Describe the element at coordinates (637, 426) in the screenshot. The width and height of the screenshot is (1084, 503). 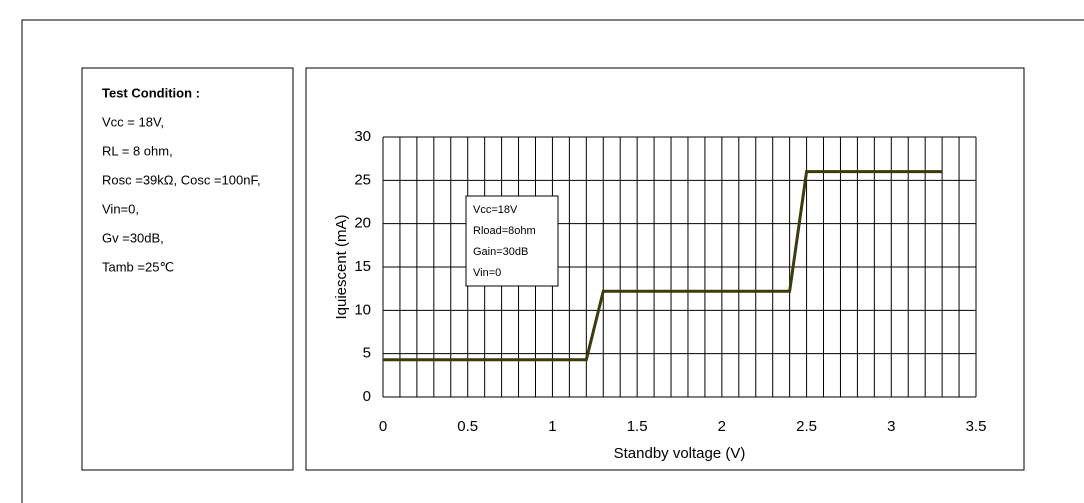
I see `x-tick-label: 1.5` at that location.